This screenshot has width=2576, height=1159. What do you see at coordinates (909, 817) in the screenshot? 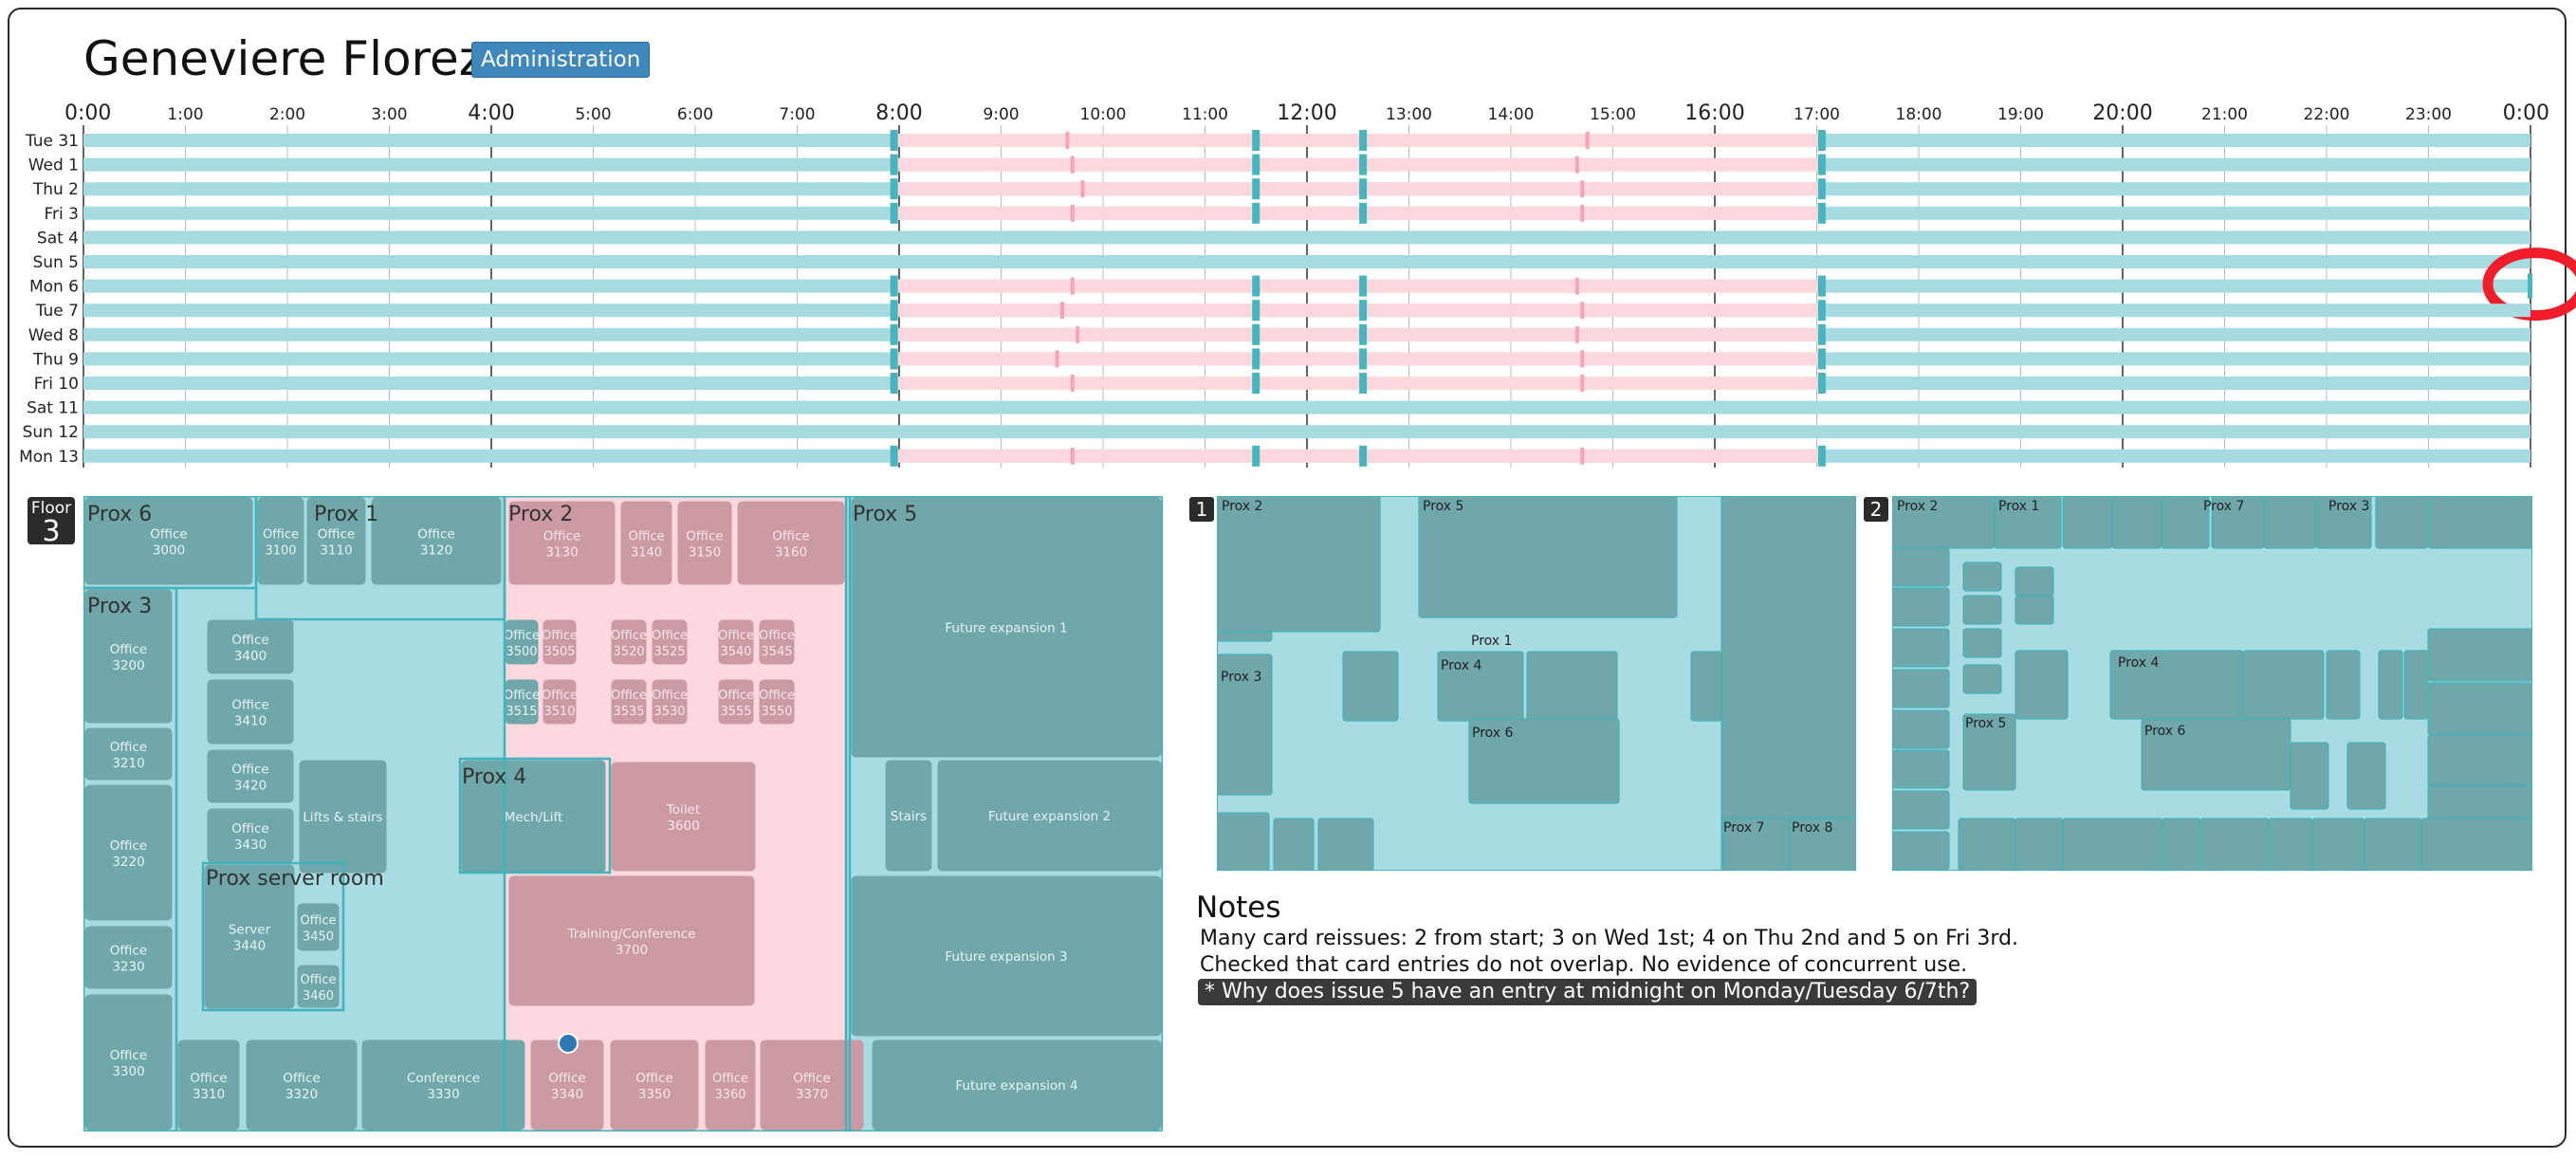
I see `room-name: Stairs` at bounding box center [909, 817].